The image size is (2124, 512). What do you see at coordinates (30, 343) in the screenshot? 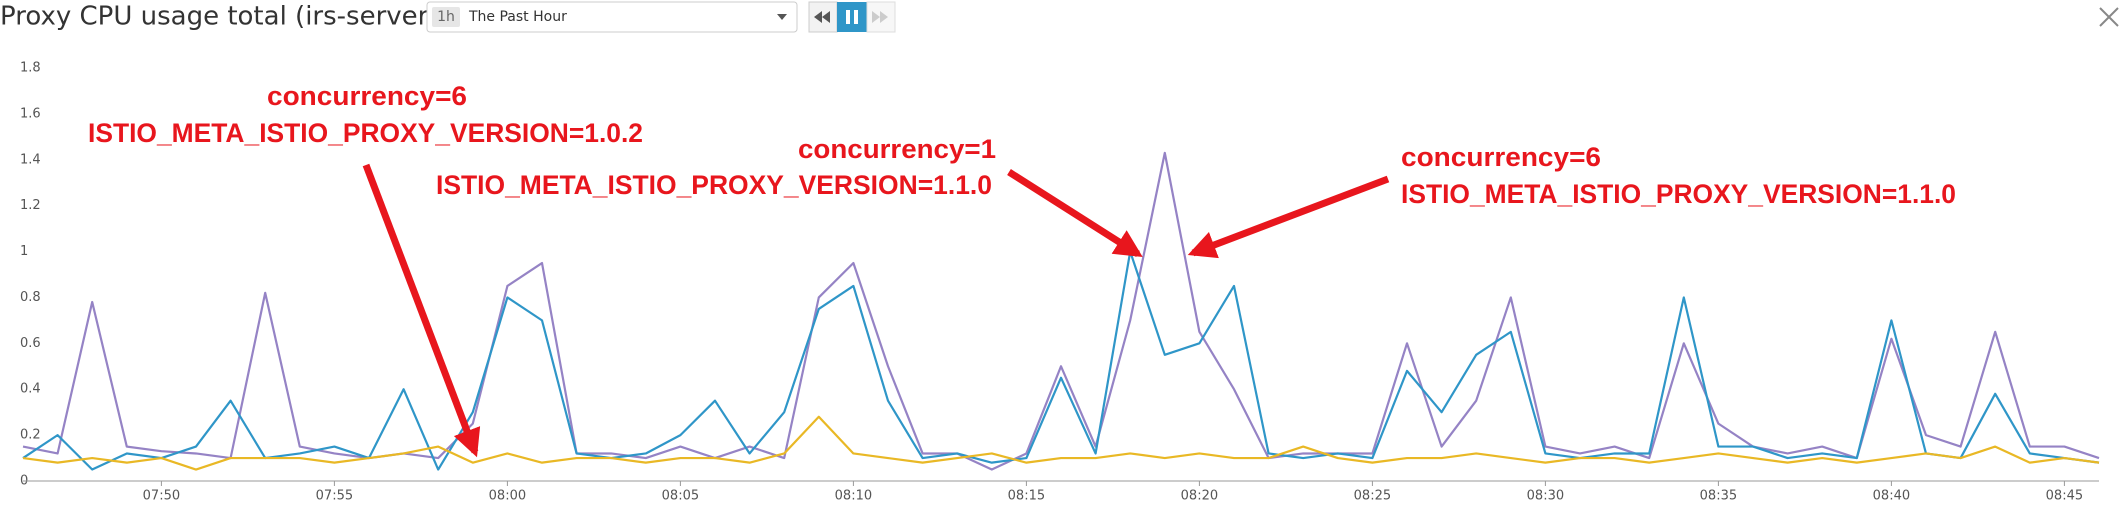
I see `y-tick-label: 0.6` at bounding box center [30, 343].